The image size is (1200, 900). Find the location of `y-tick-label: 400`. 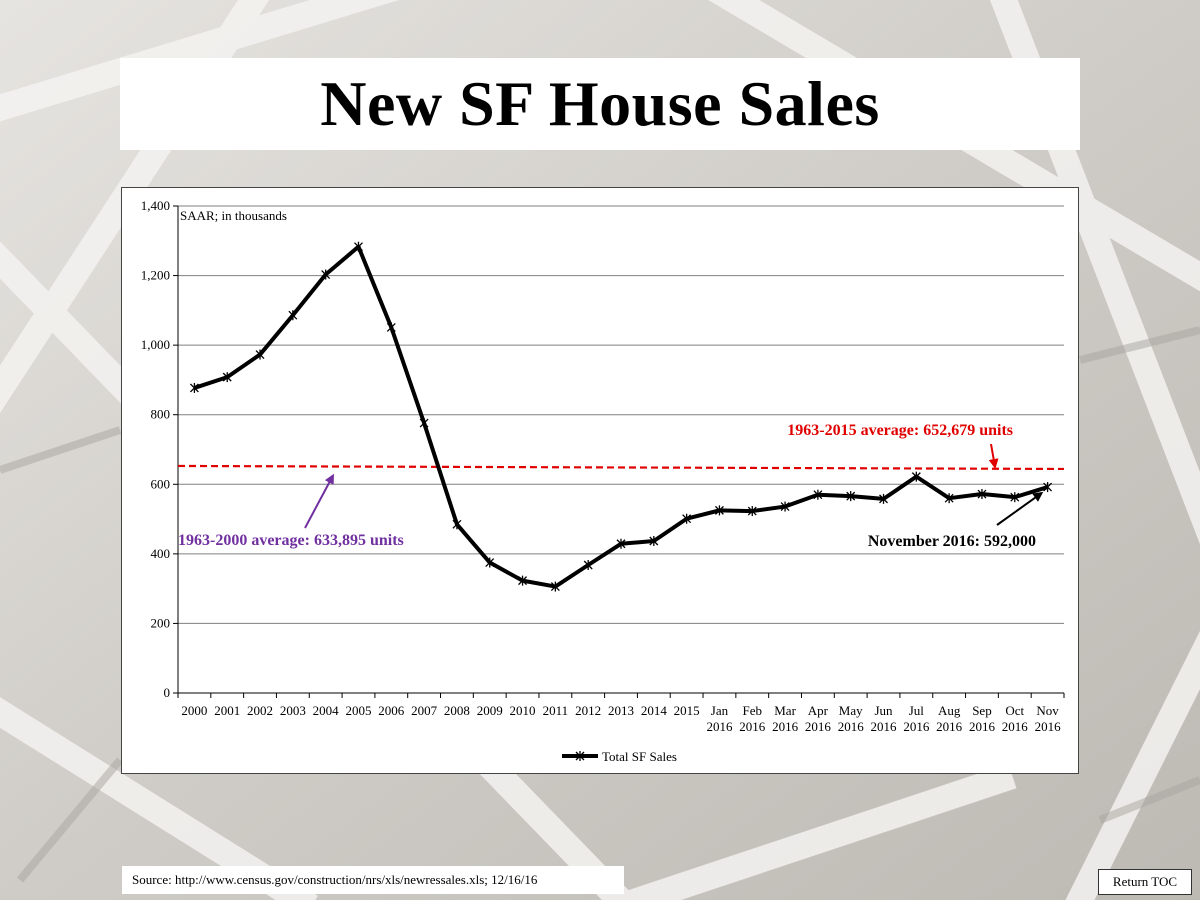

y-tick-label: 400 is located at coordinates (161, 553).